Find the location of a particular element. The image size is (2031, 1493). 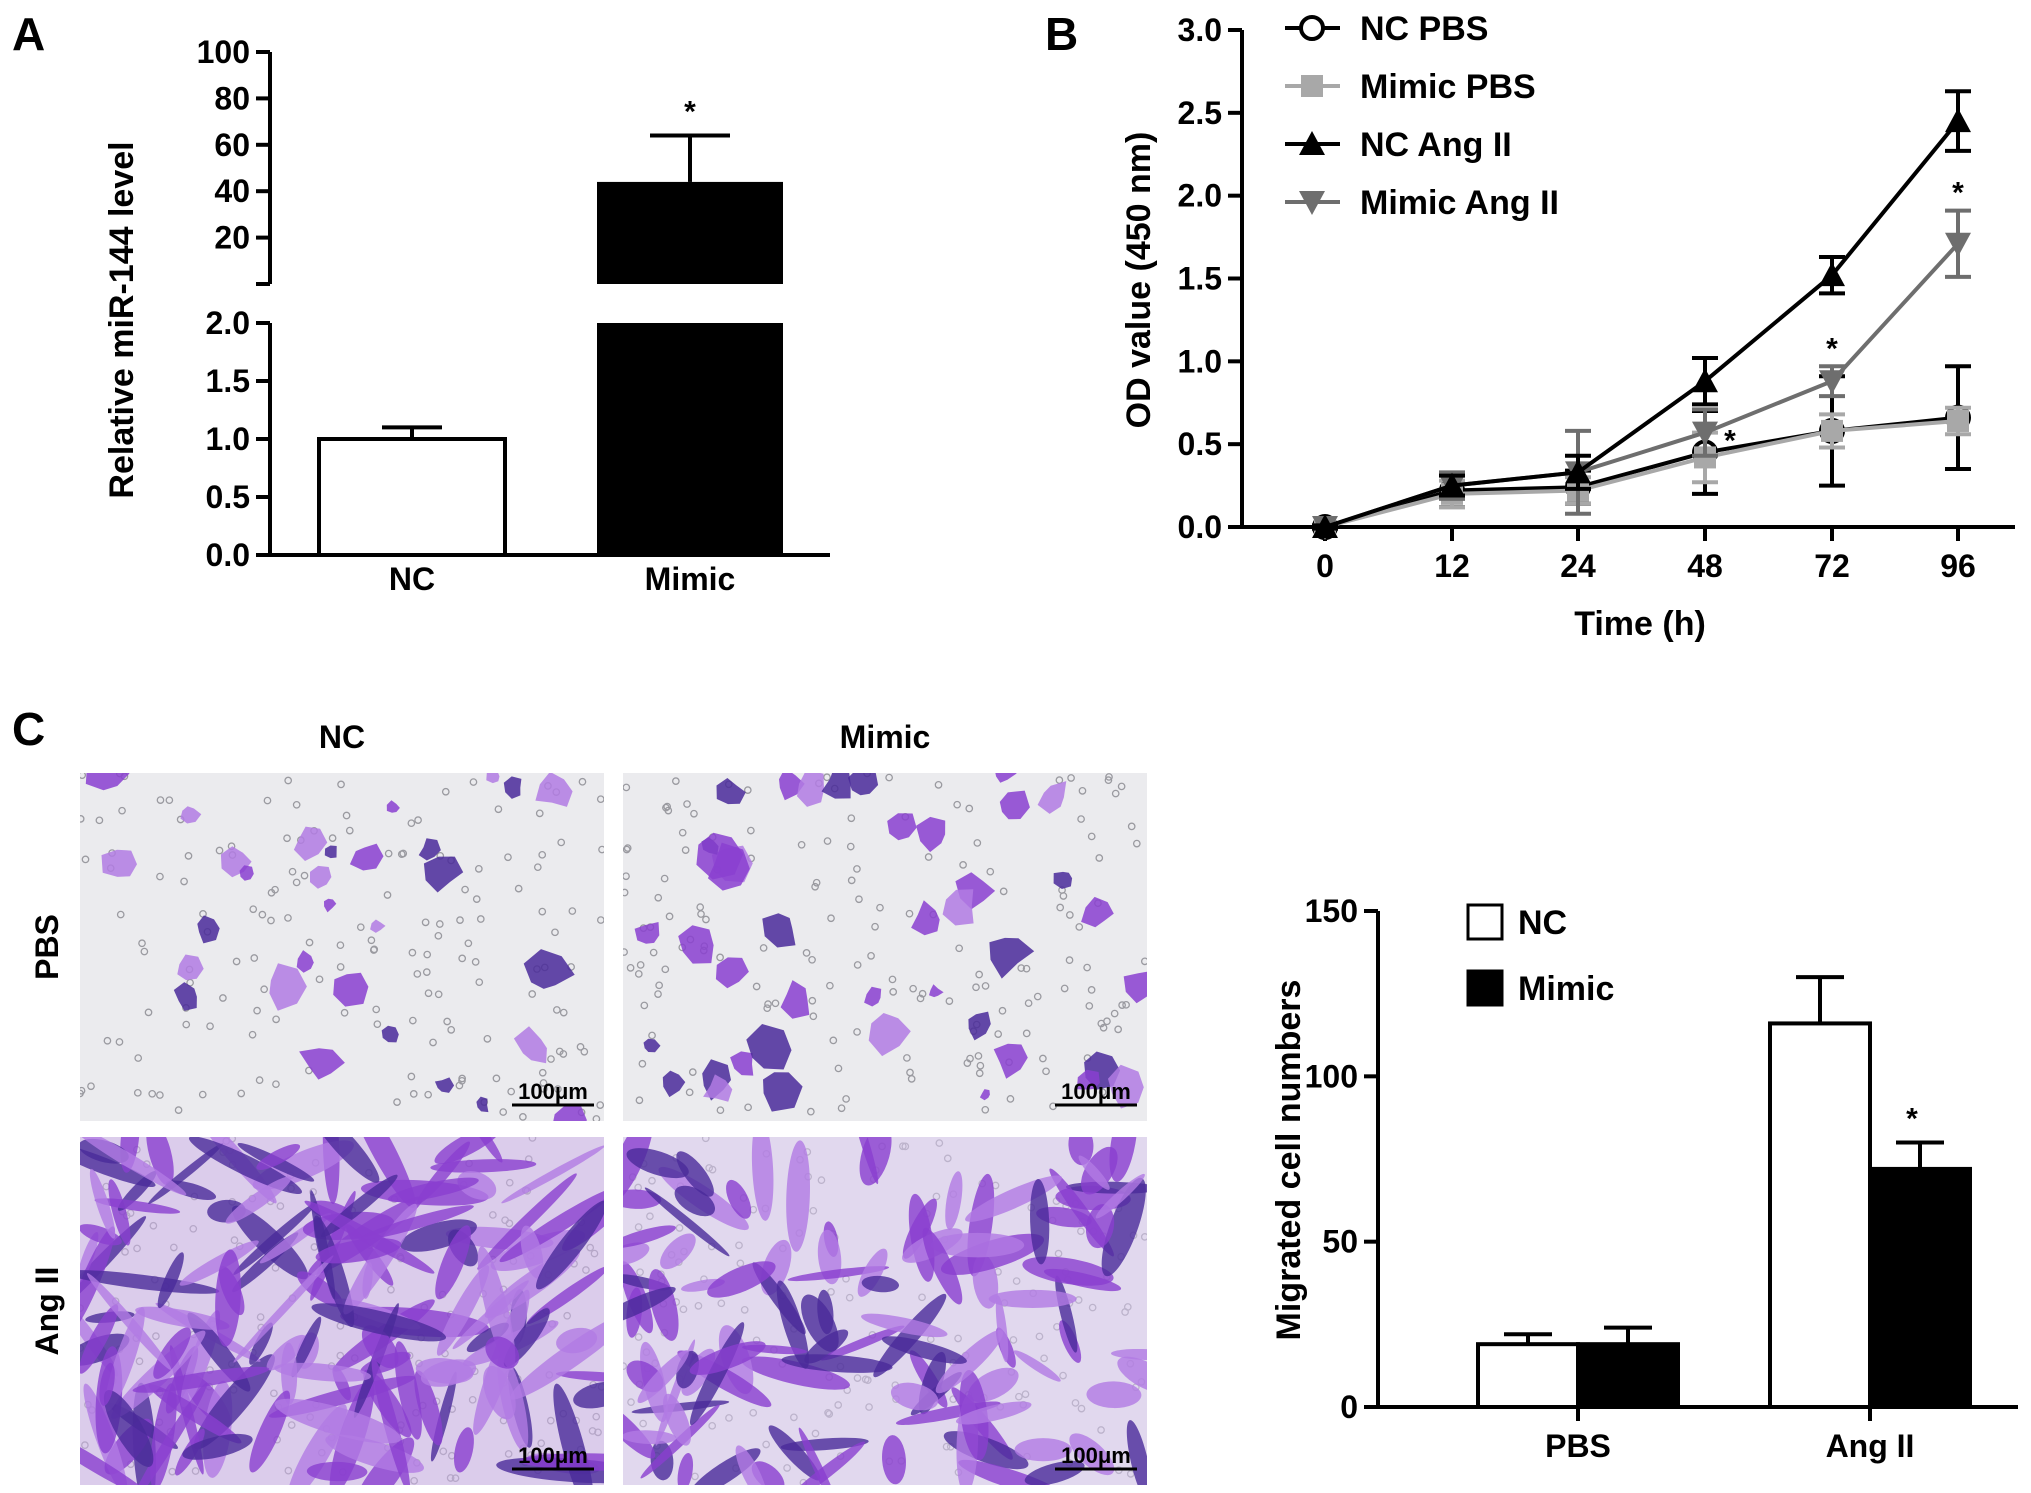

stained-cells is located at coordinates (885, 1311).